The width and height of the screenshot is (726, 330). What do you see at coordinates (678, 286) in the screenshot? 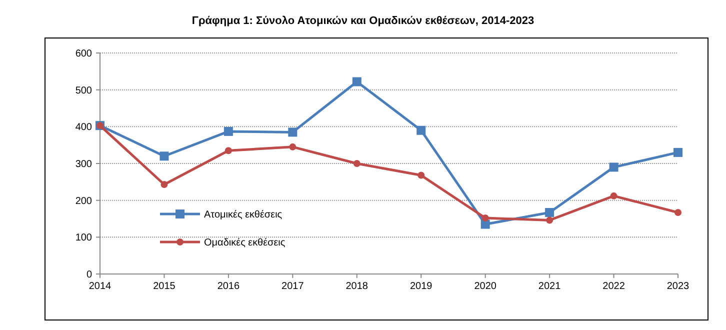
I see `x-tick-label: 2023` at bounding box center [678, 286].